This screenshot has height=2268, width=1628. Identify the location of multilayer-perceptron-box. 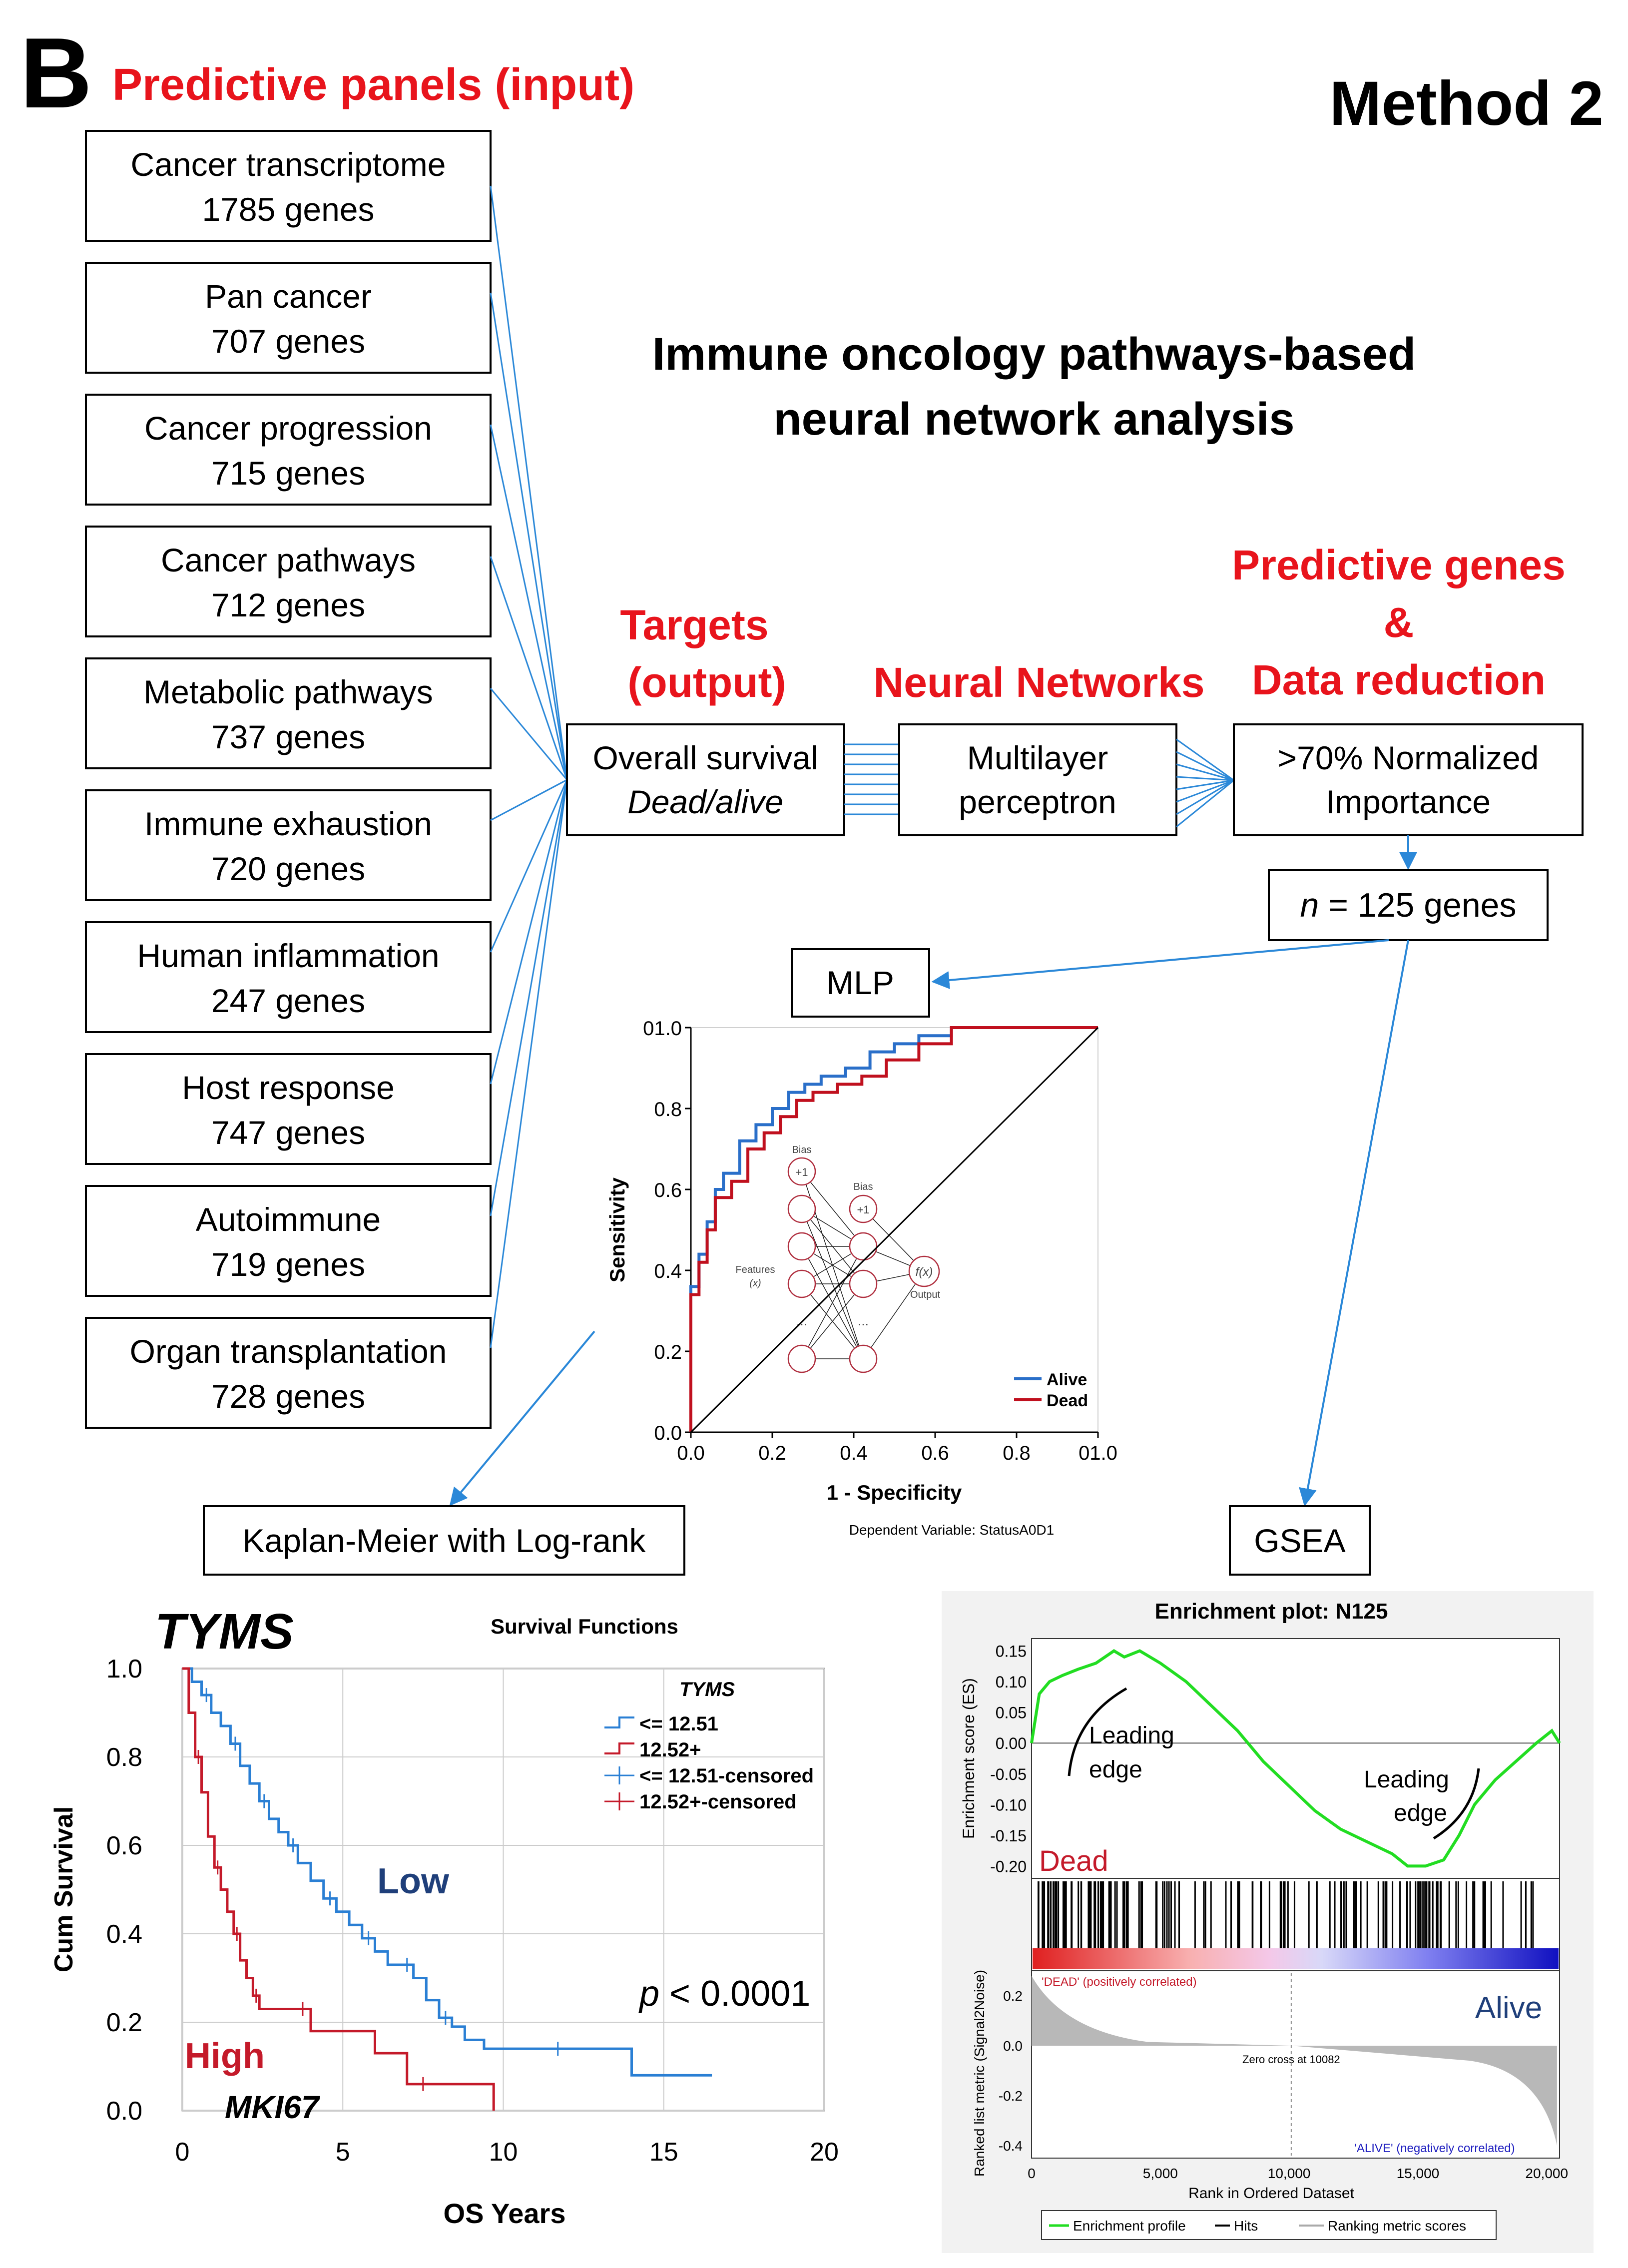
(1038, 779).